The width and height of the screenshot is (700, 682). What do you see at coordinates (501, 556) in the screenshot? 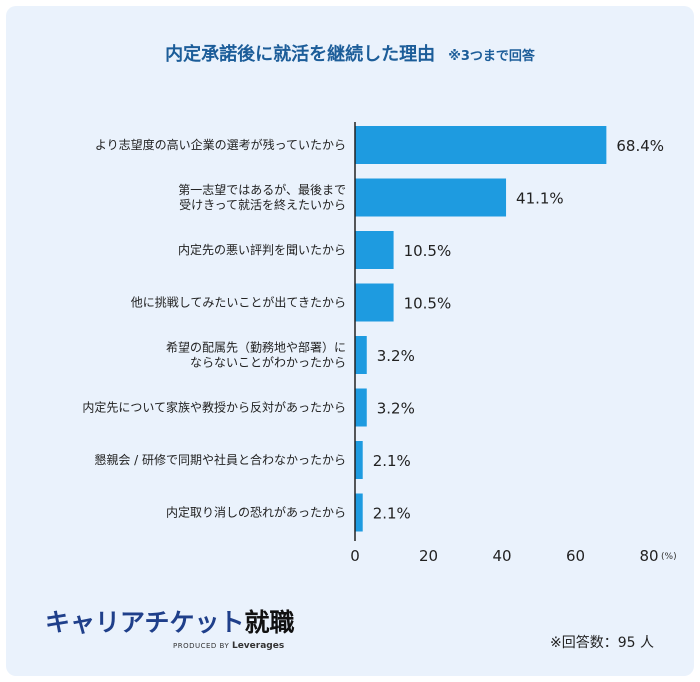
I see `x-tick-label: 40` at bounding box center [501, 556].